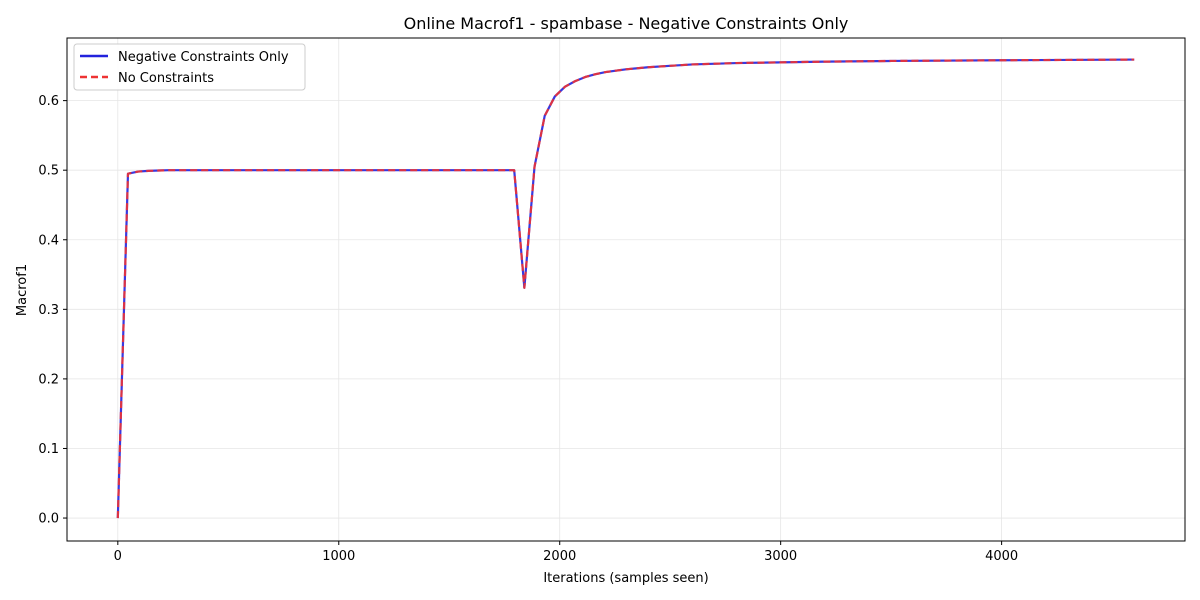  What do you see at coordinates (338, 556) in the screenshot?
I see `x-tick-label: 1000` at bounding box center [338, 556].